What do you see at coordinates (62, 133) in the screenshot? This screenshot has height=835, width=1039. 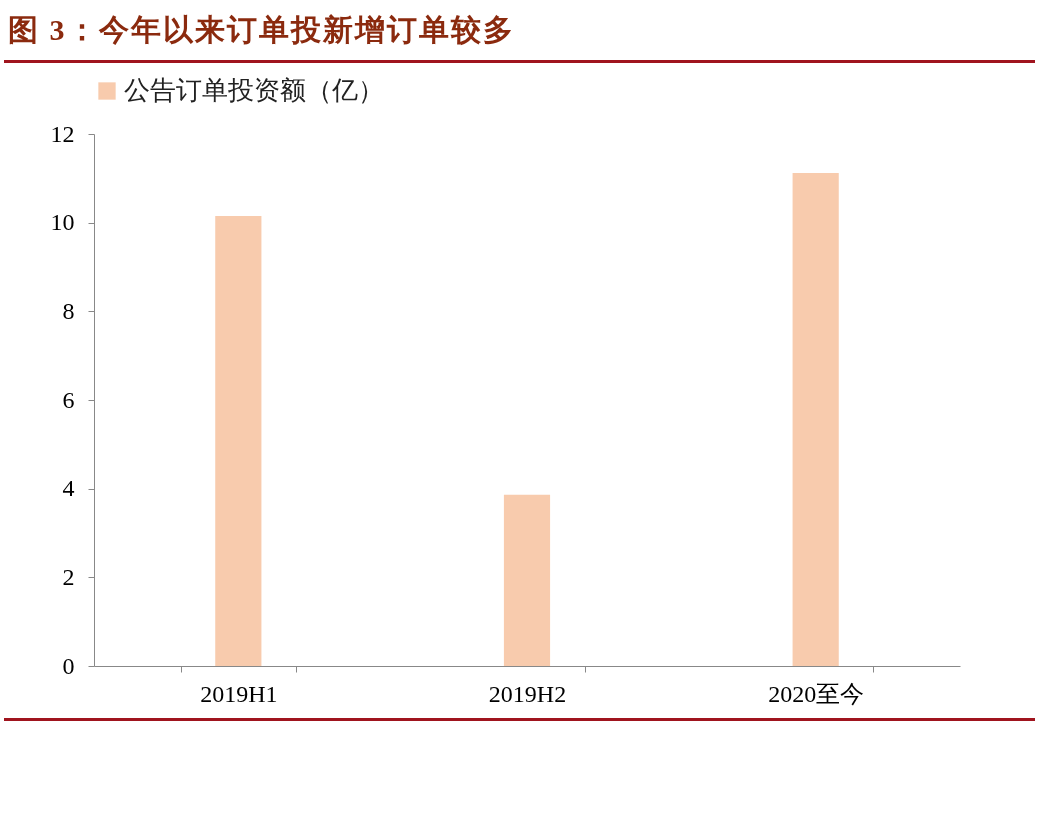 I see `y-tick-label: 12` at bounding box center [62, 133].